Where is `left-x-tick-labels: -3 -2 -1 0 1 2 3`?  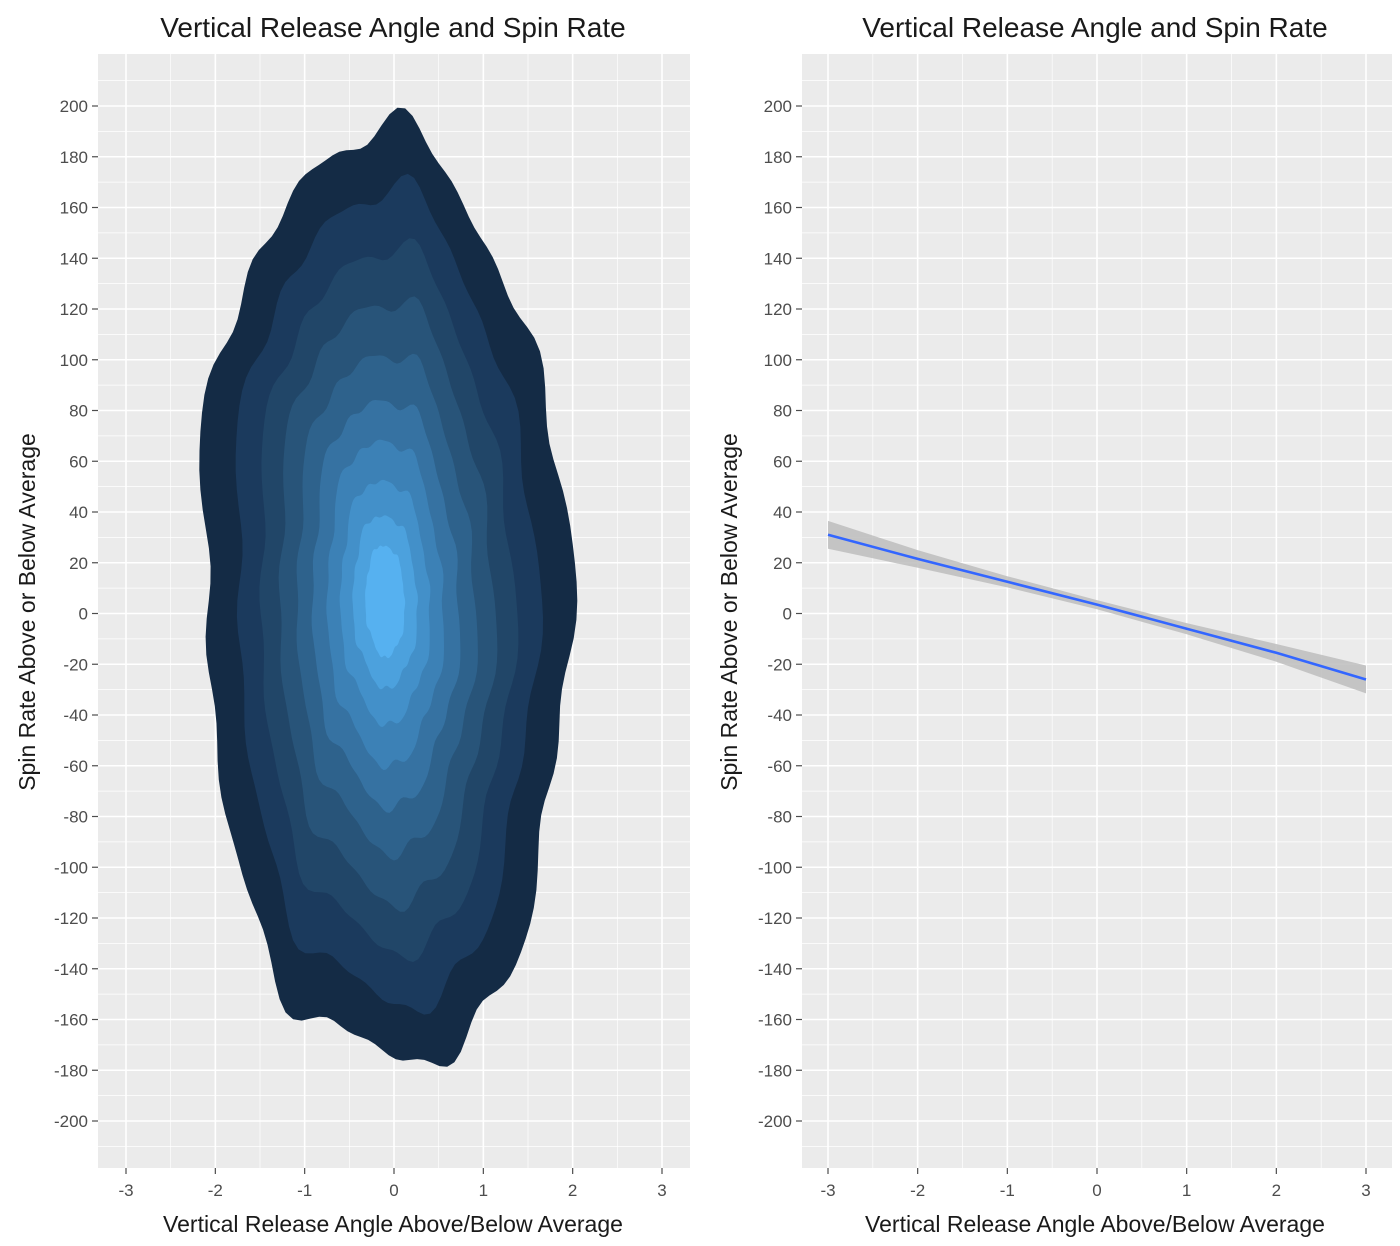 left-x-tick-labels: -3 -2 -1 0 1 2 3 is located at coordinates (392, 1190).